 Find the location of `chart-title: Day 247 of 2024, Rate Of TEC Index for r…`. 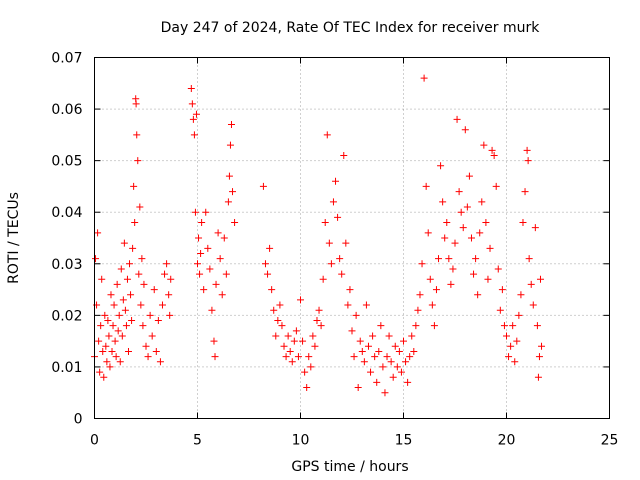

chart-title: Day 247 of 2024, Rate Of TEC Index for r… is located at coordinates (351, 28).